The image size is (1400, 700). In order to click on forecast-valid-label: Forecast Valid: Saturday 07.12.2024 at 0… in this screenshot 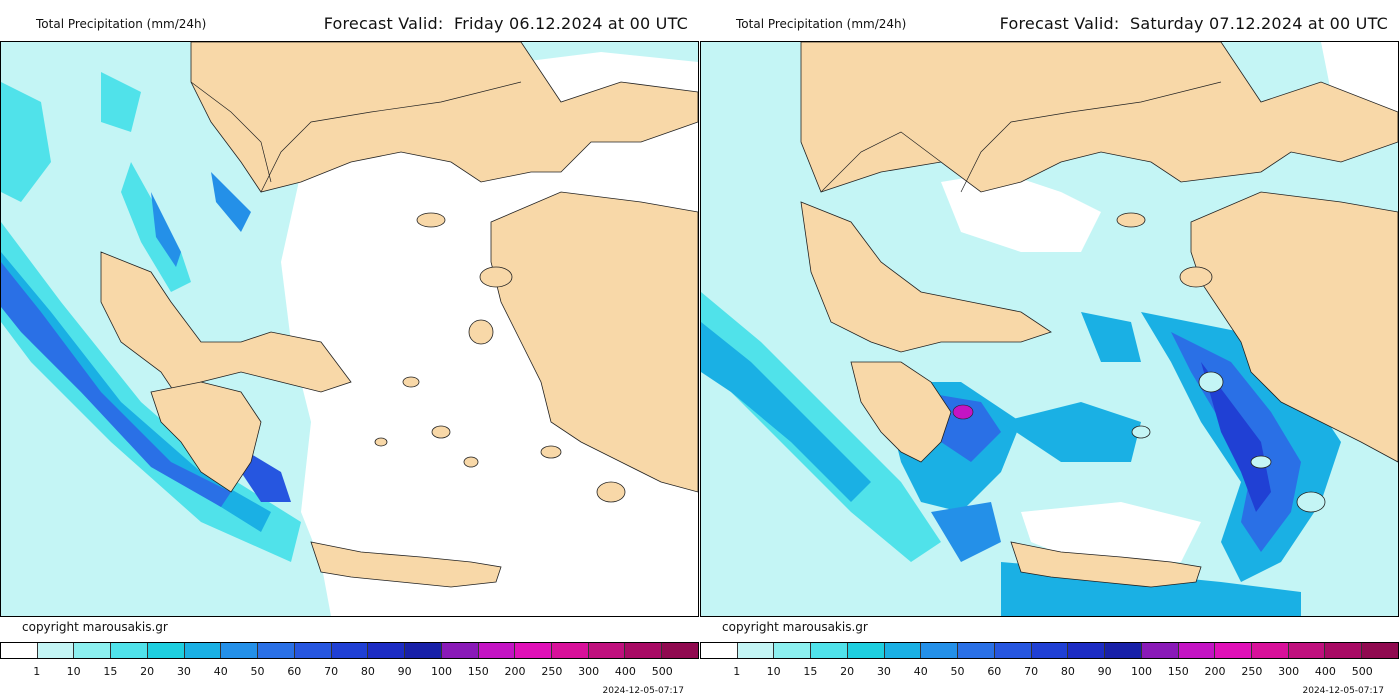, I will do `click(1193, 23)`.